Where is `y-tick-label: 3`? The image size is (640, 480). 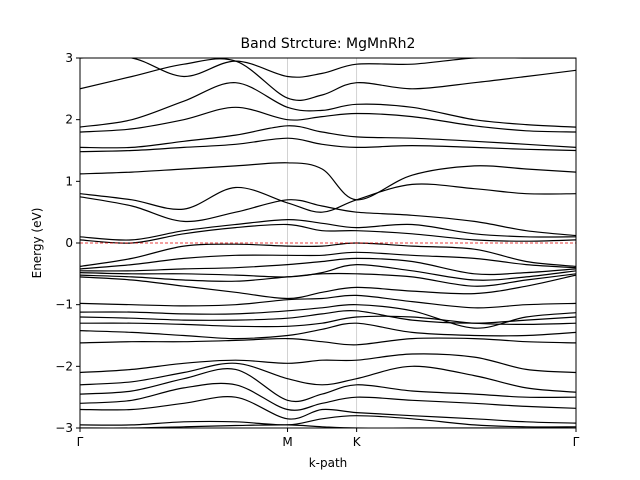
y-tick-label: 3 is located at coordinates (69, 58).